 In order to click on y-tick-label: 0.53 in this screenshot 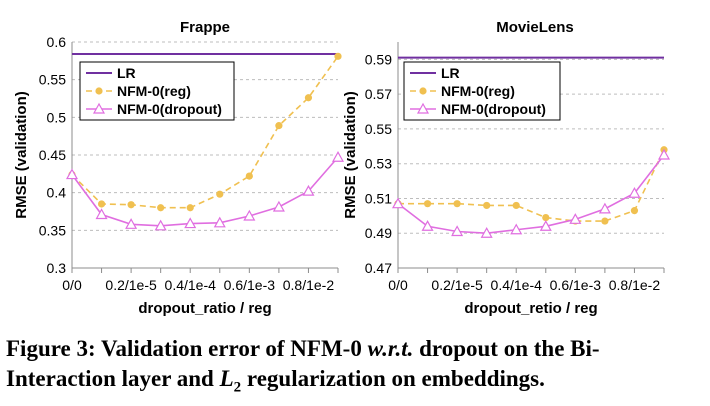, I will do `click(378, 164)`.